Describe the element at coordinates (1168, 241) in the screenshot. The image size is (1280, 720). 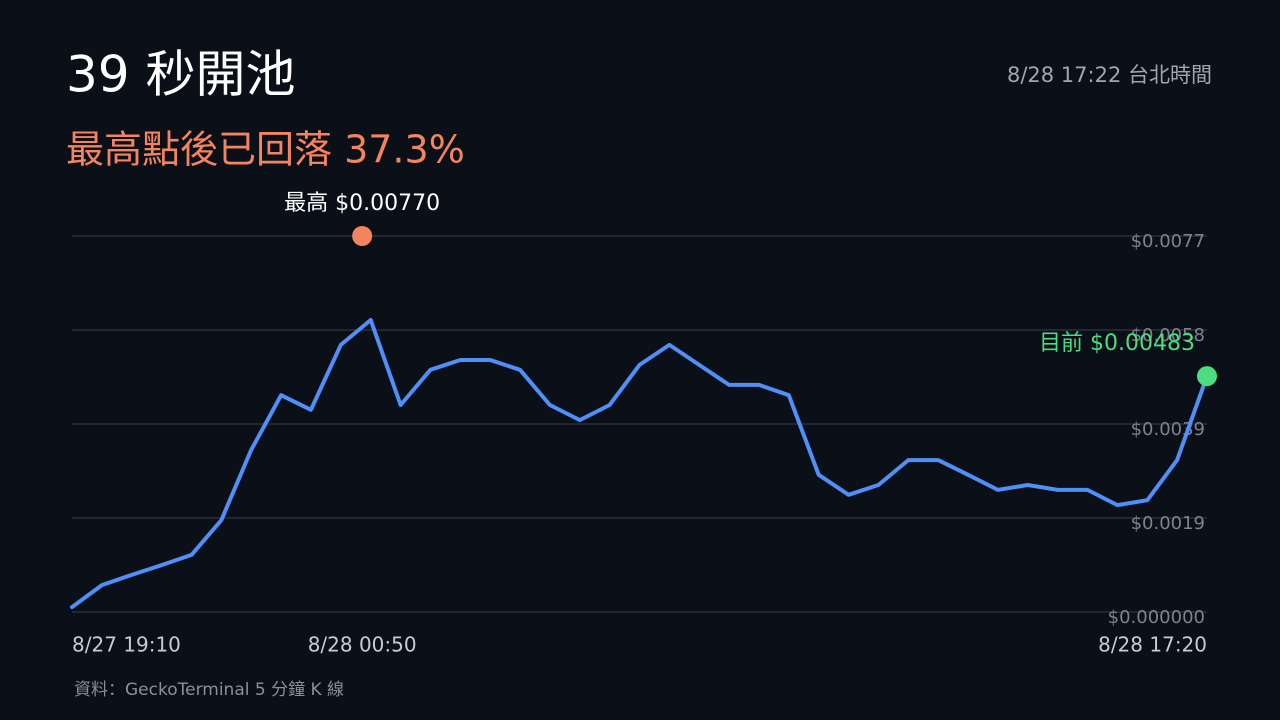
I see `y-tick-label: $0.0077` at that location.